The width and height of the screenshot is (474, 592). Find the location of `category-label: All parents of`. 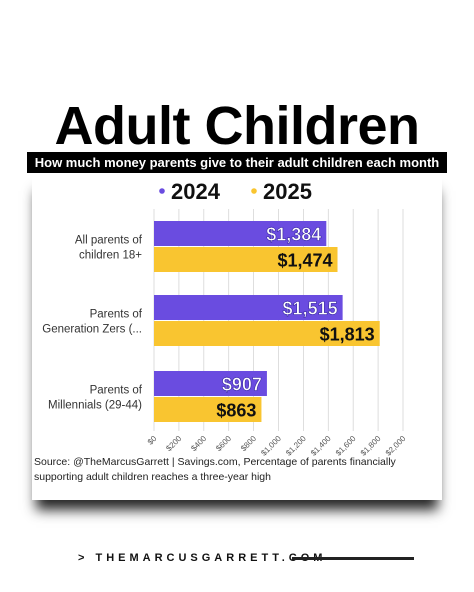

category-label: All parents of is located at coordinates (109, 241).